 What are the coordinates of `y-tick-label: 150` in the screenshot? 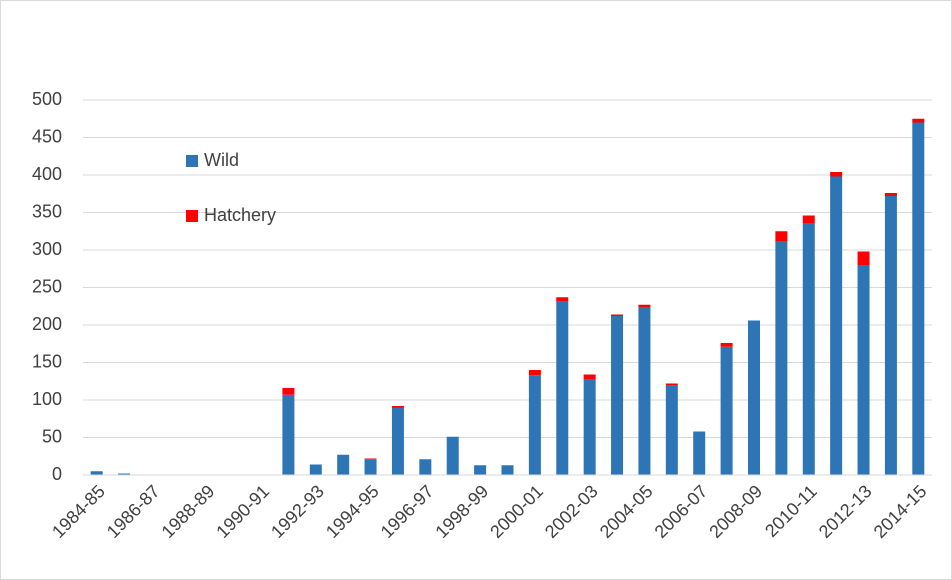 It's located at (47, 361).